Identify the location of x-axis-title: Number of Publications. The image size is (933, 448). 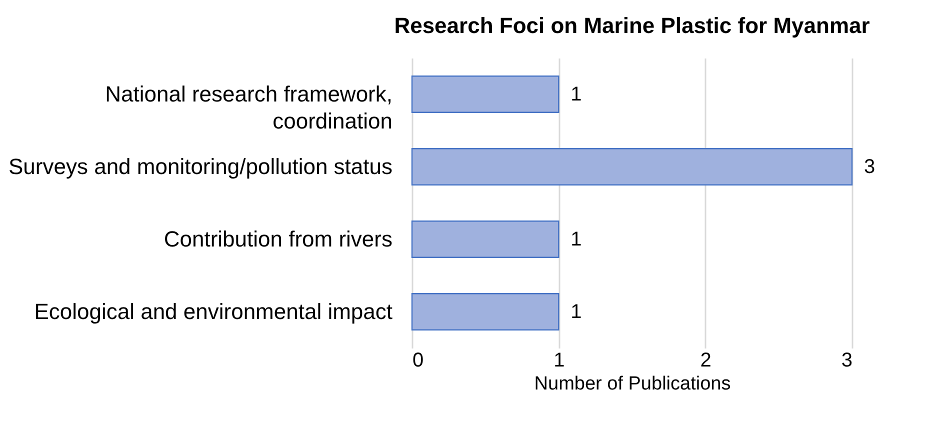
(632, 384).